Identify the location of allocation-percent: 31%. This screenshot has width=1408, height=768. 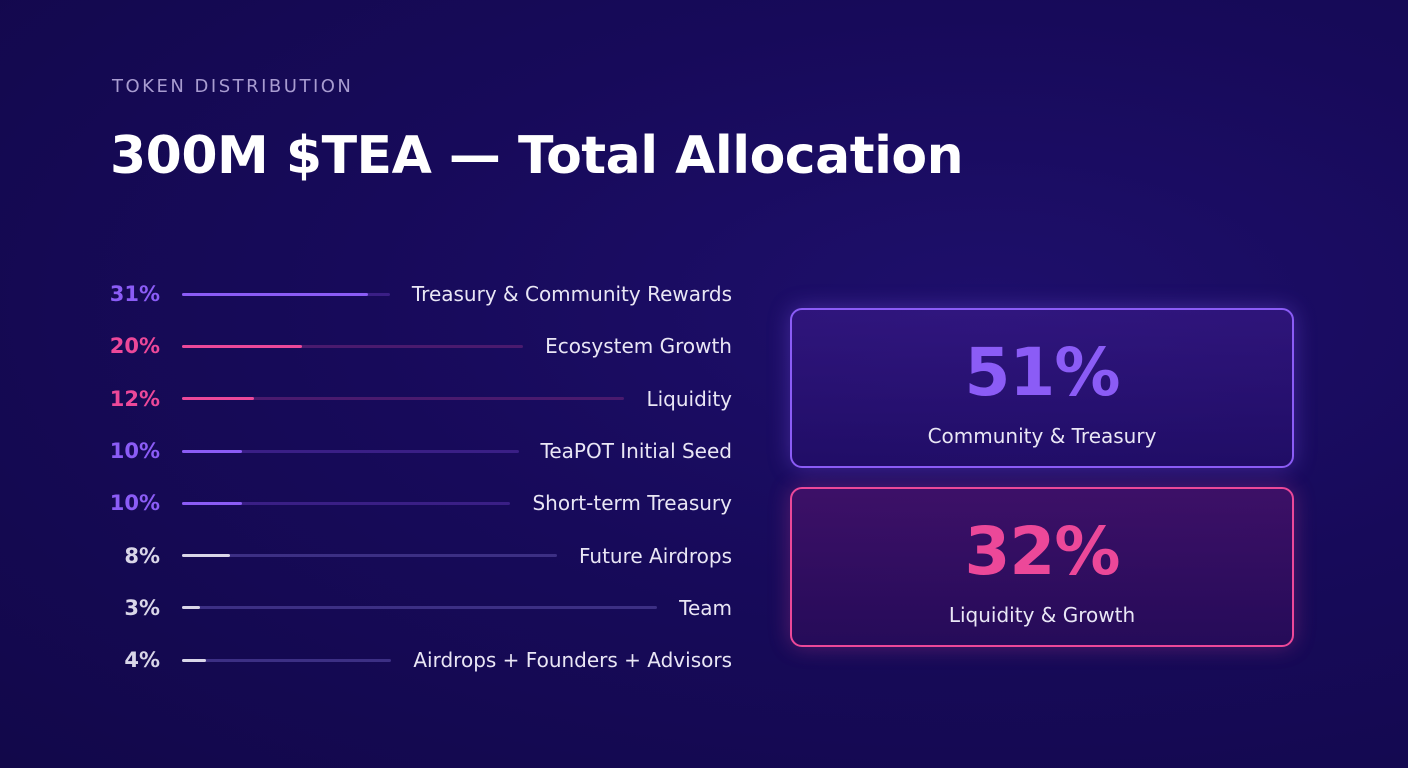
(134, 294).